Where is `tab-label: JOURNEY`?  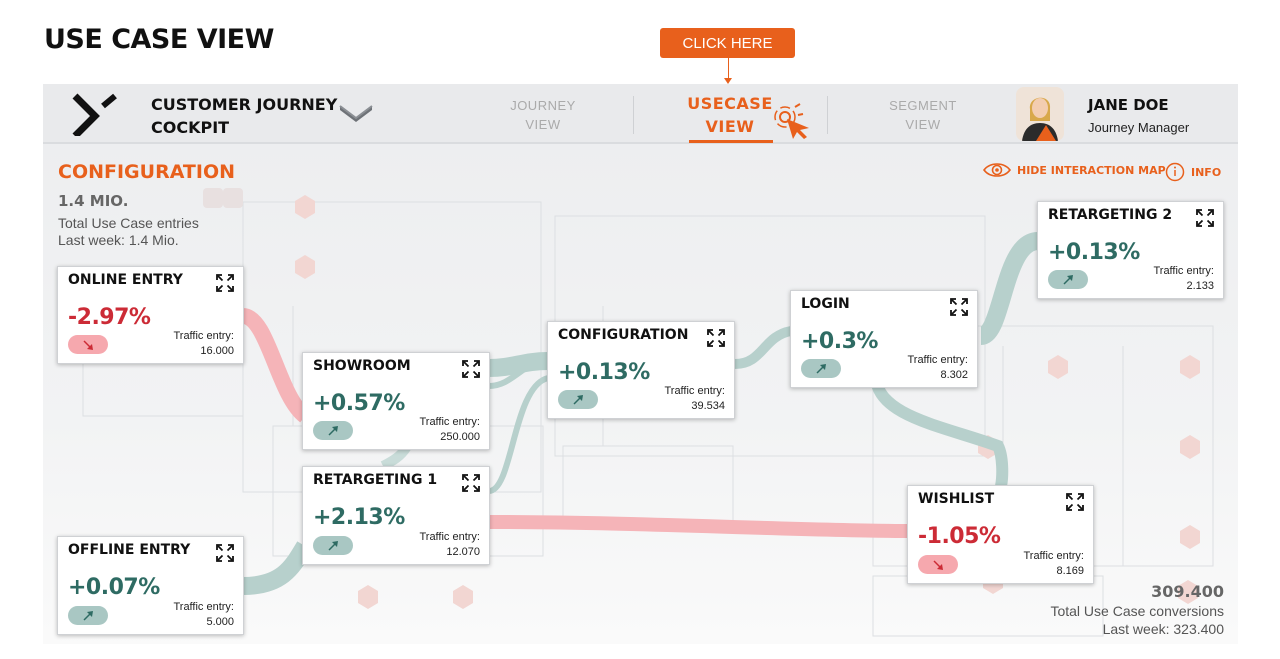 tab-label: JOURNEY is located at coordinates (543, 105).